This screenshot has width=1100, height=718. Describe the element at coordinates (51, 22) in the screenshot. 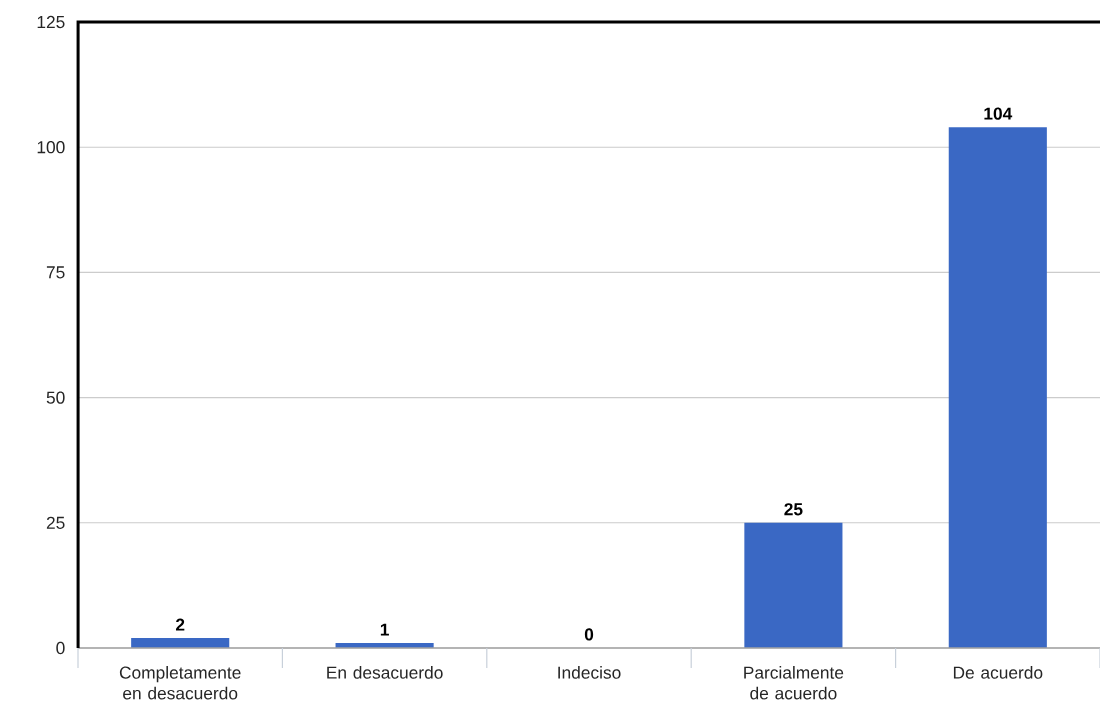

I see `y-tick-label: 125` at that location.